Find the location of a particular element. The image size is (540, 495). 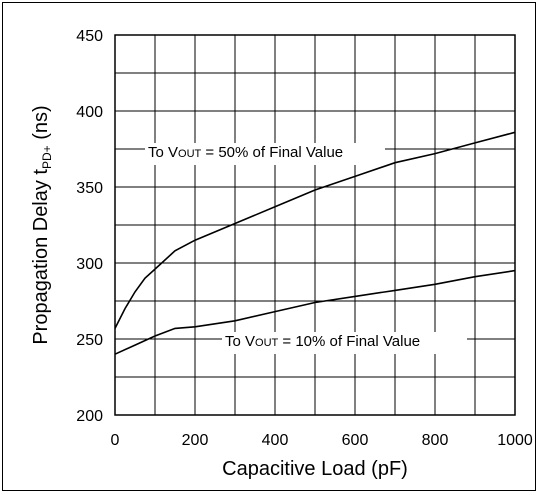

x-axis-label: Capacitive Load (pF) is located at coordinates (315, 469).